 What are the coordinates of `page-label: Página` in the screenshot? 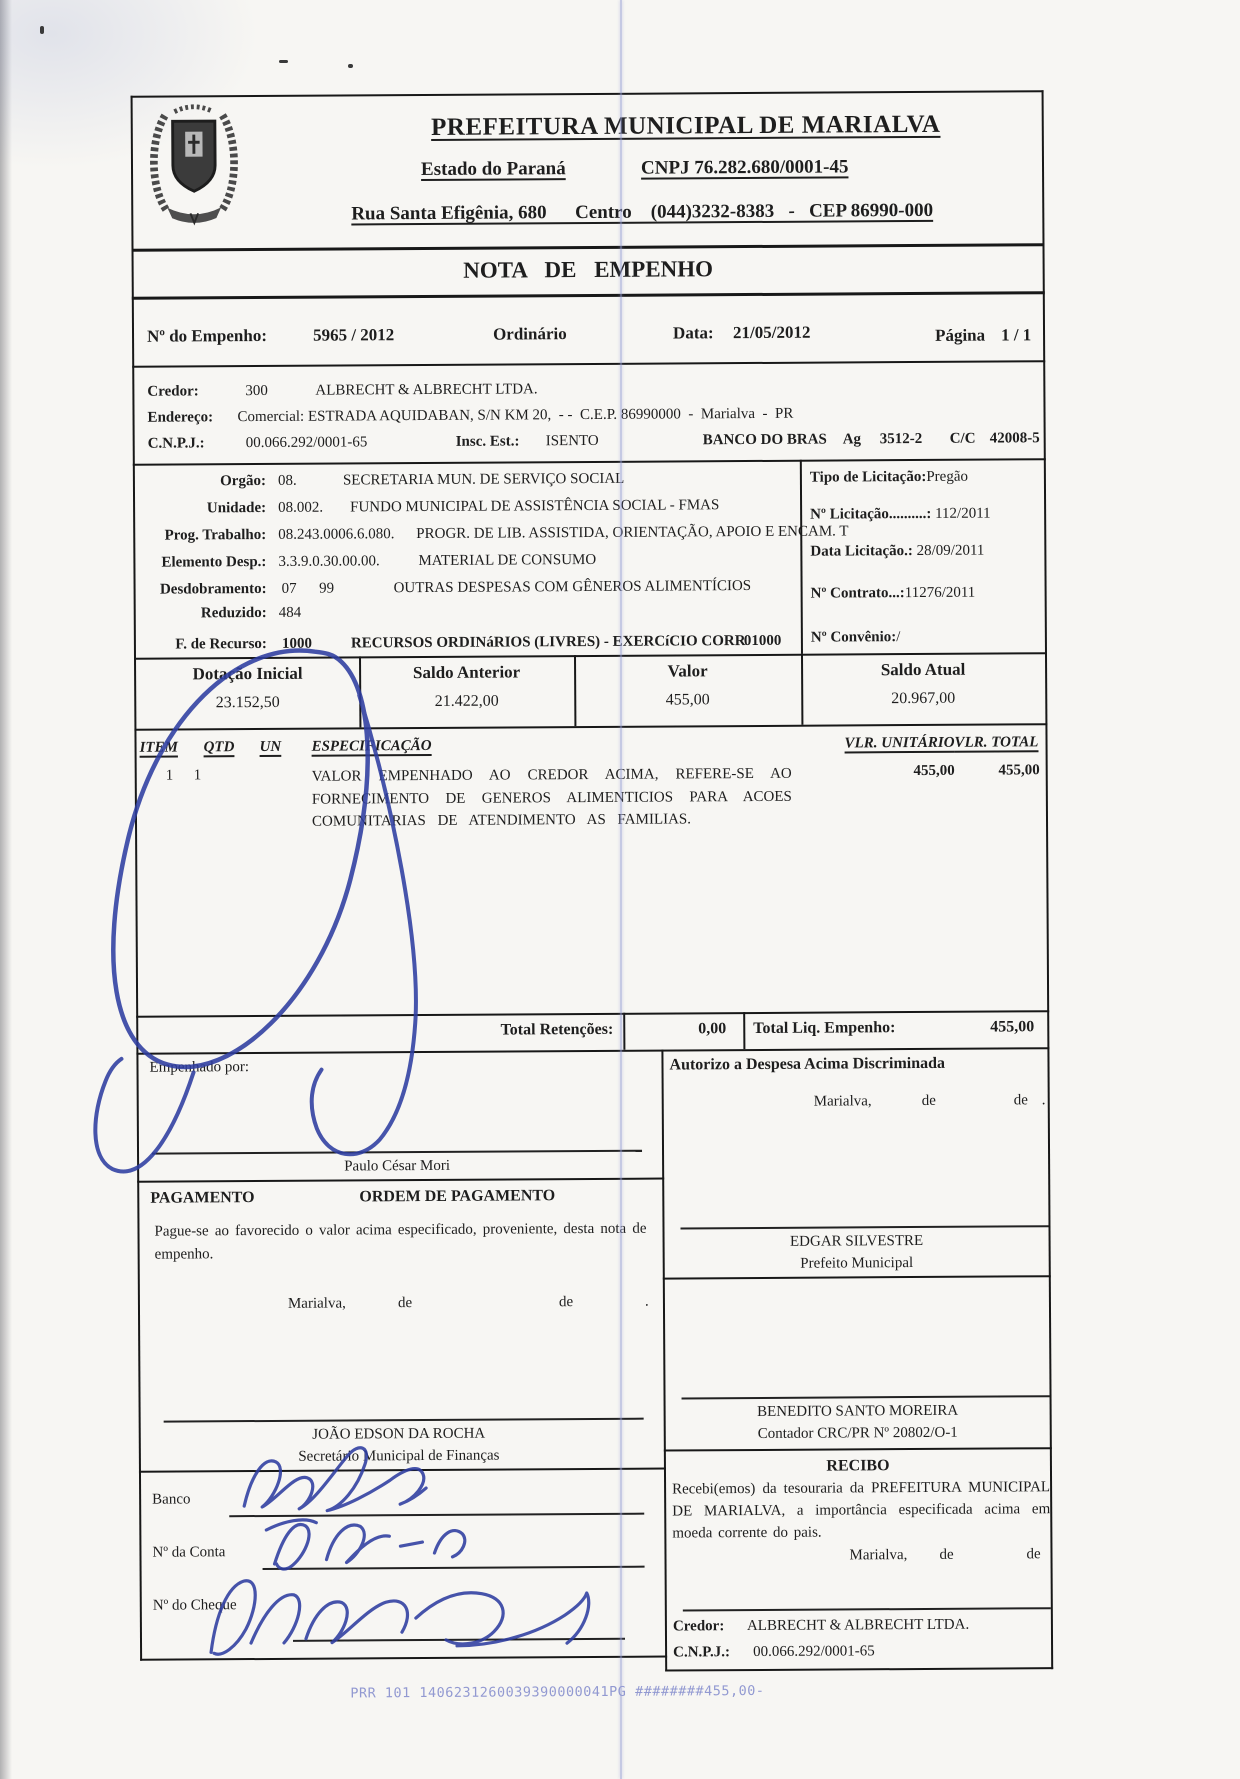 It's located at (960, 335).